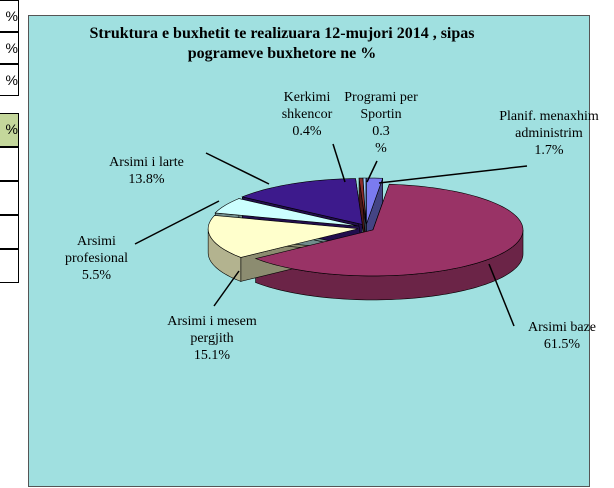 Image resolution: width=614 pixels, height=488 pixels. Describe the element at coordinates (146, 171) in the screenshot. I see `data-label: Arsimi i larte 13.8%` at that location.